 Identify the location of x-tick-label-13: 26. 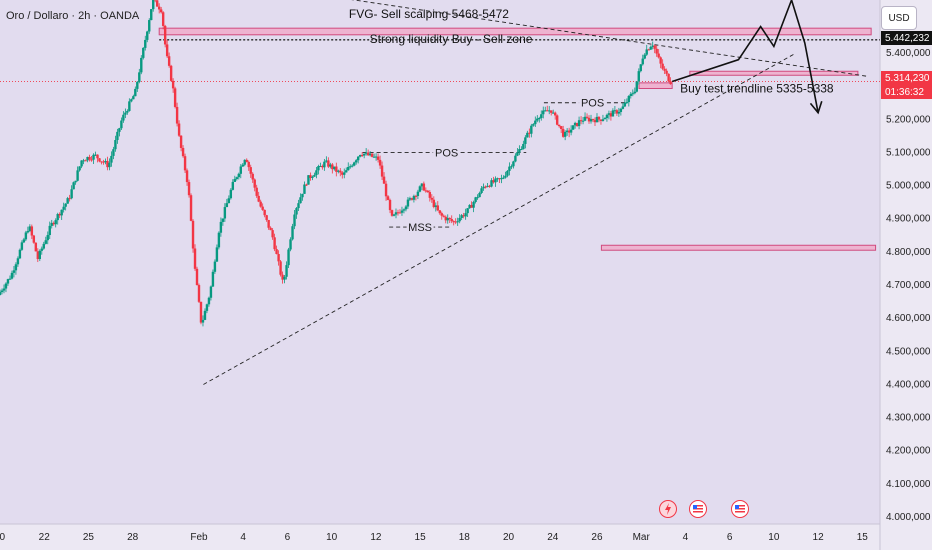
(597, 537).